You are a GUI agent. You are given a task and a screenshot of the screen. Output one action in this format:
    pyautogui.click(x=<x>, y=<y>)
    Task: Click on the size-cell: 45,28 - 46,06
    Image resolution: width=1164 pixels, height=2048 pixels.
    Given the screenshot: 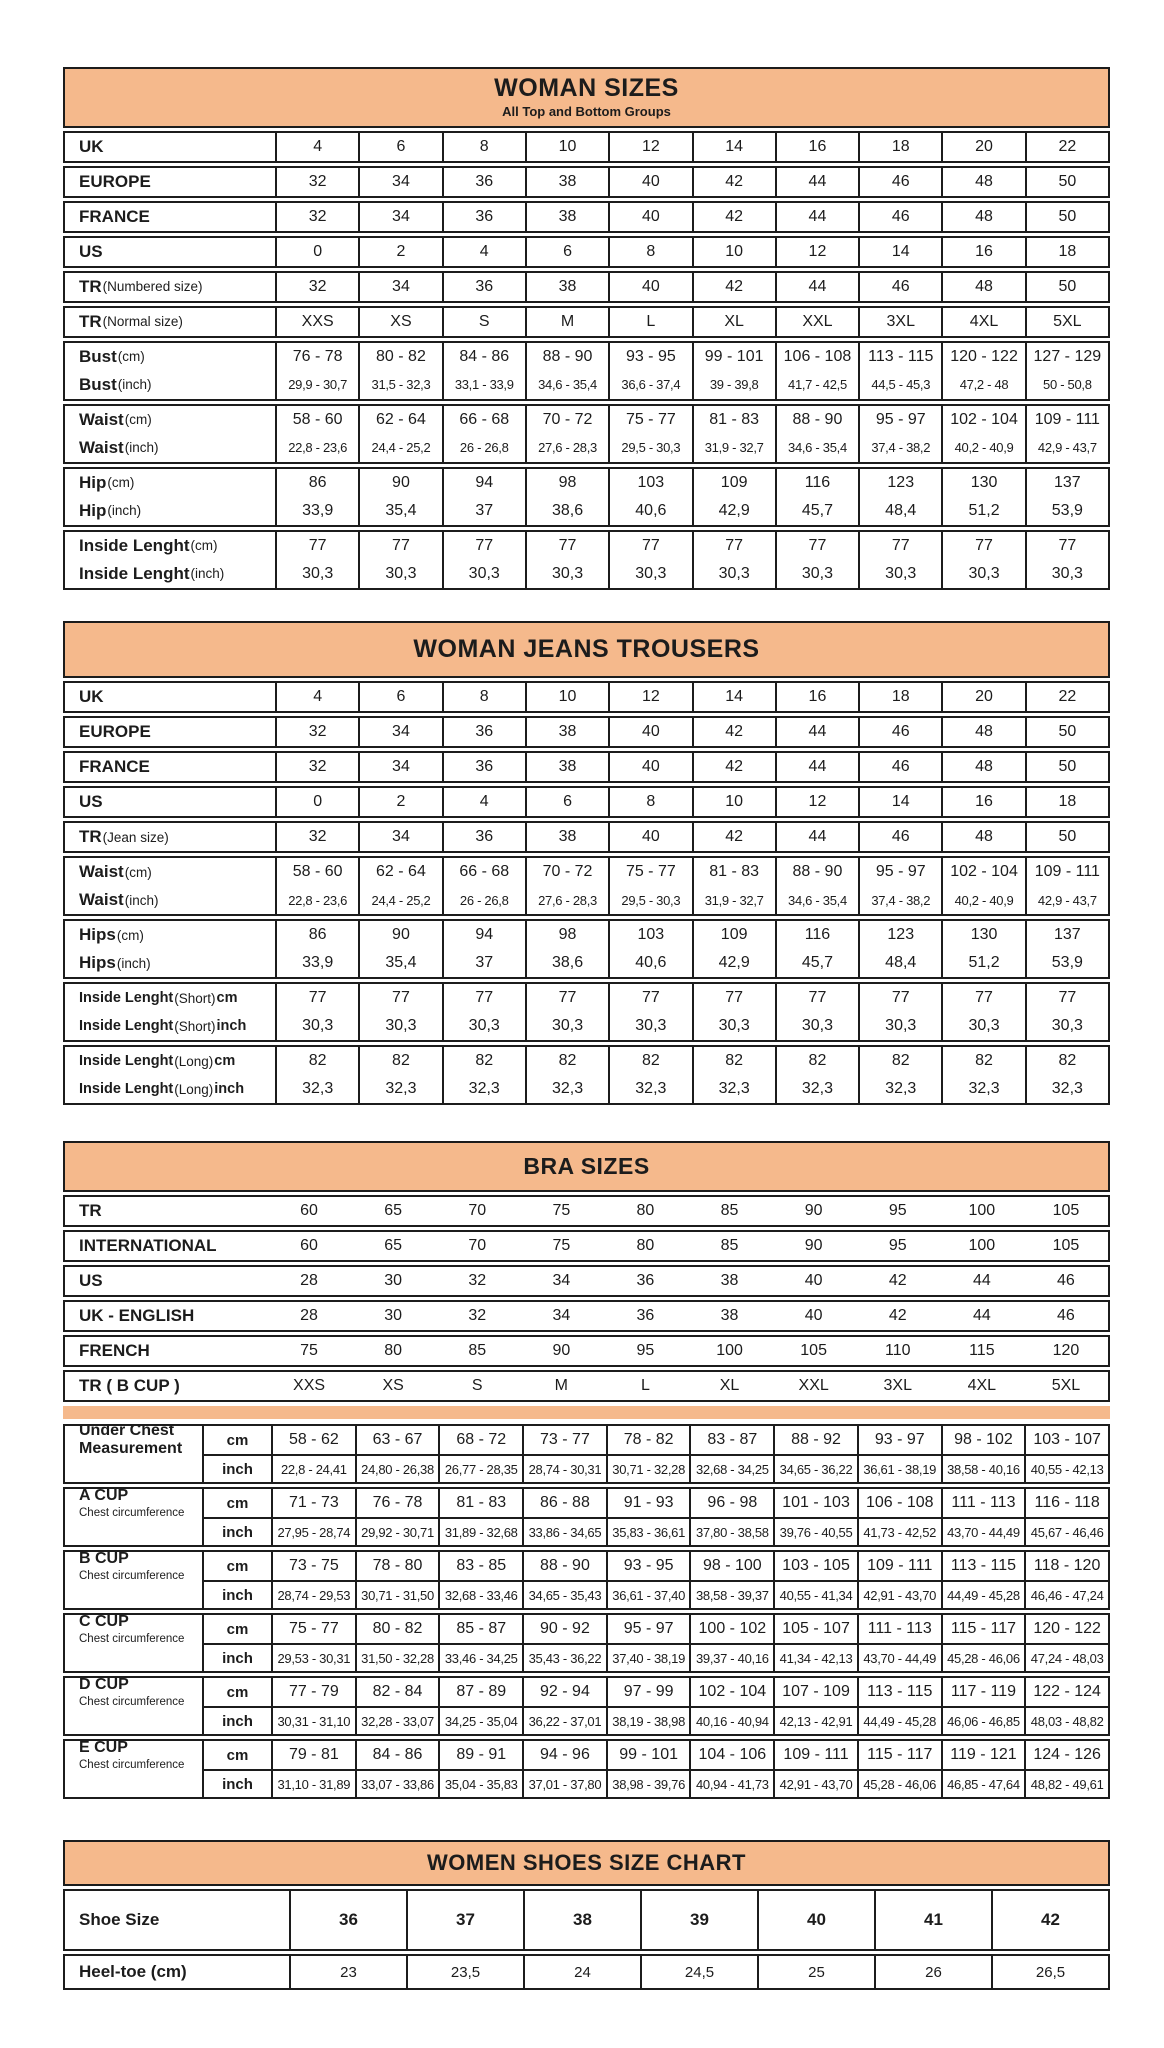 What is the action you would take?
    pyautogui.click(x=898, y=1783)
    